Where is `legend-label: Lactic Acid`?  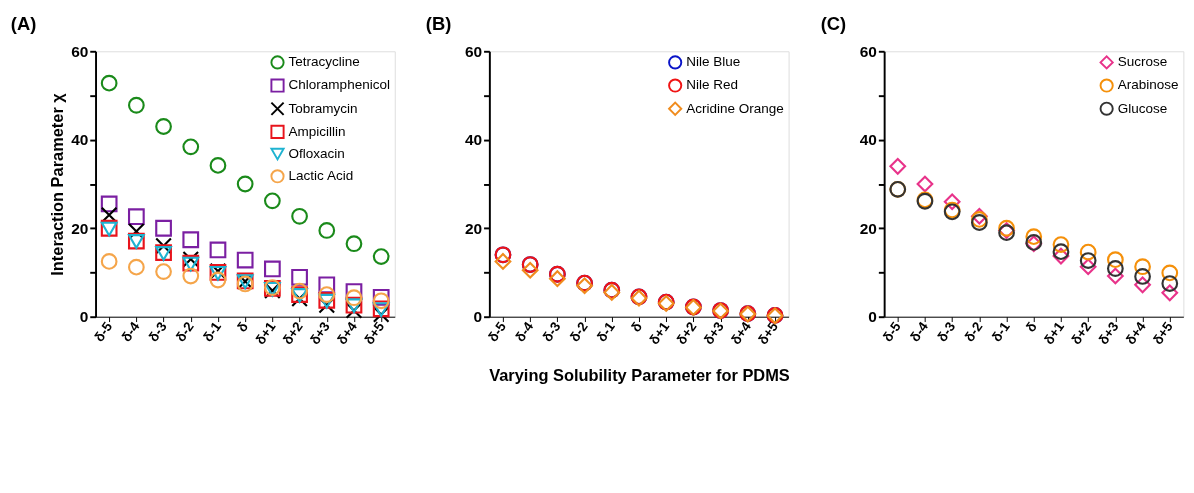
legend-label: Lactic Acid is located at coordinates (321, 176).